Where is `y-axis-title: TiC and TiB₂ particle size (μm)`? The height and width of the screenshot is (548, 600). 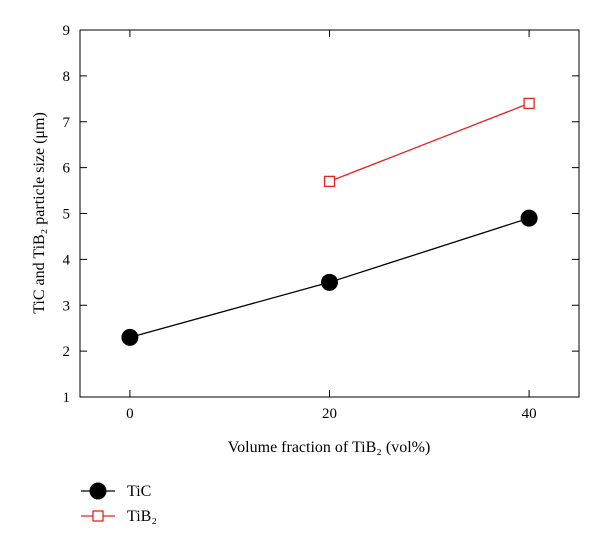
y-axis-title: TiC and TiB₂ particle size (μm) is located at coordinates (39, 213).